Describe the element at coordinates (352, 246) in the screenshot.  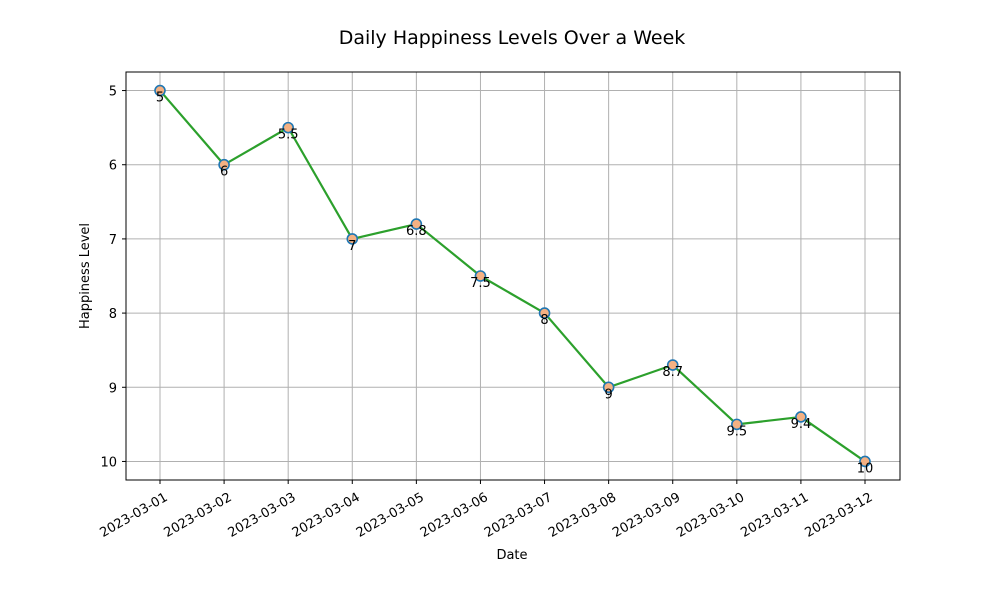
I see `data-label: 7` at that location.